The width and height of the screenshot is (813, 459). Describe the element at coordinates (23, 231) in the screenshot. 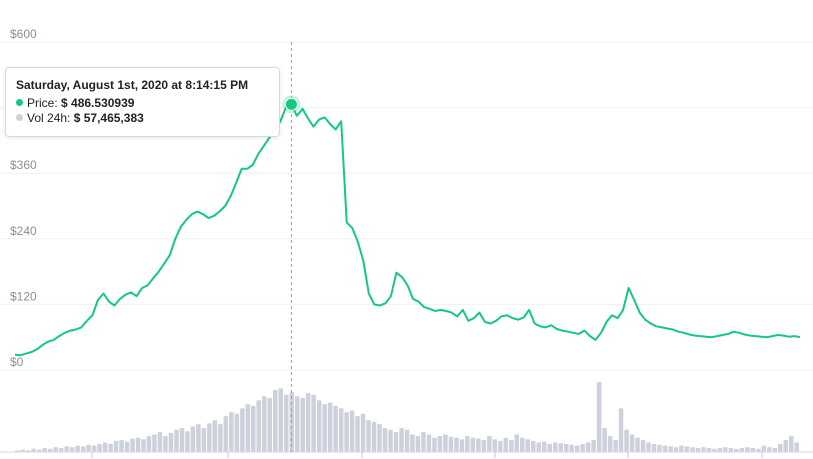

I see `y-tick-label: $240` at that location.